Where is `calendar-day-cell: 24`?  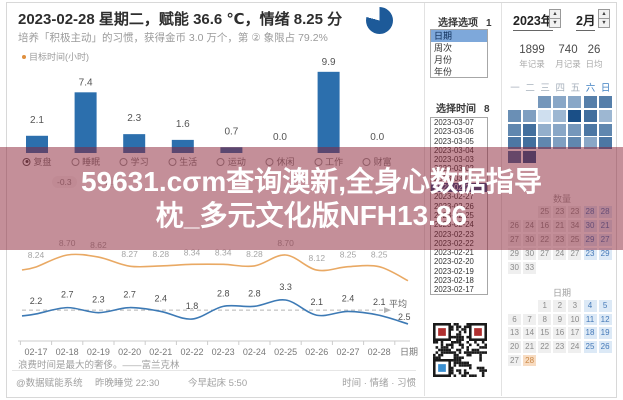 calendar-day-cell: 24 is located at coordinates (575, 347).